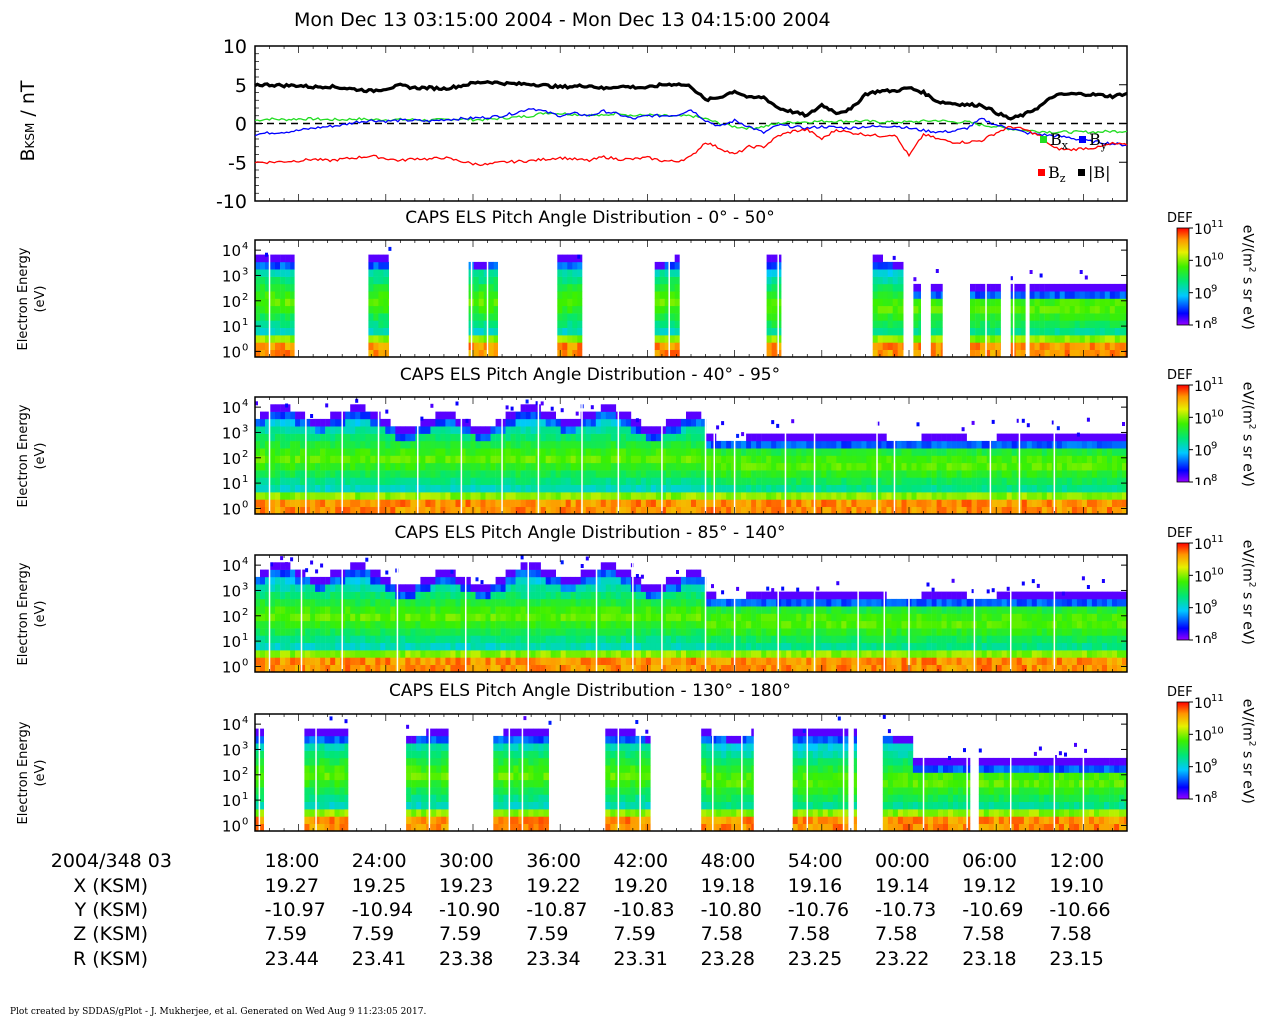  Describe the element at coordinates (245, 246) in the screenshot. I see `spec-ytick-exp: 4` at that location.